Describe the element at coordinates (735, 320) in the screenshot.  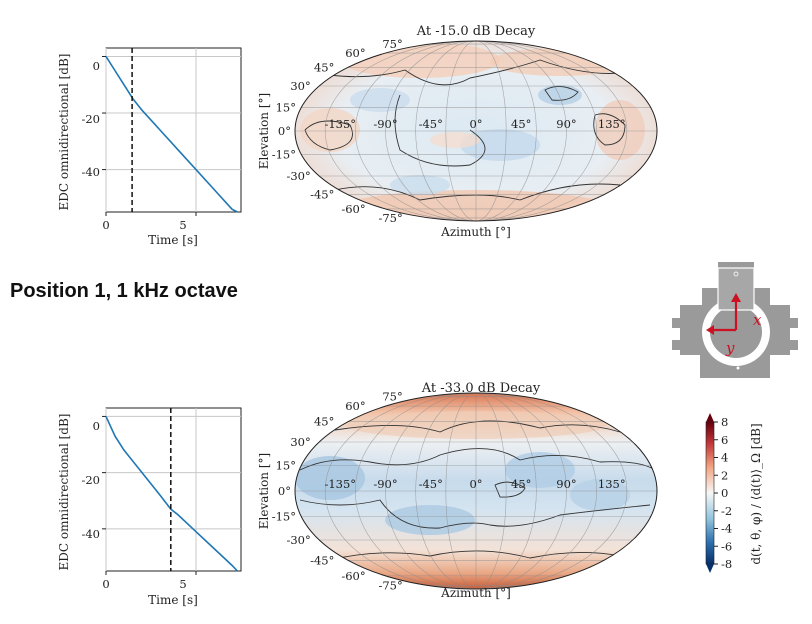
I see `floorplan-inset: x y` at that location.